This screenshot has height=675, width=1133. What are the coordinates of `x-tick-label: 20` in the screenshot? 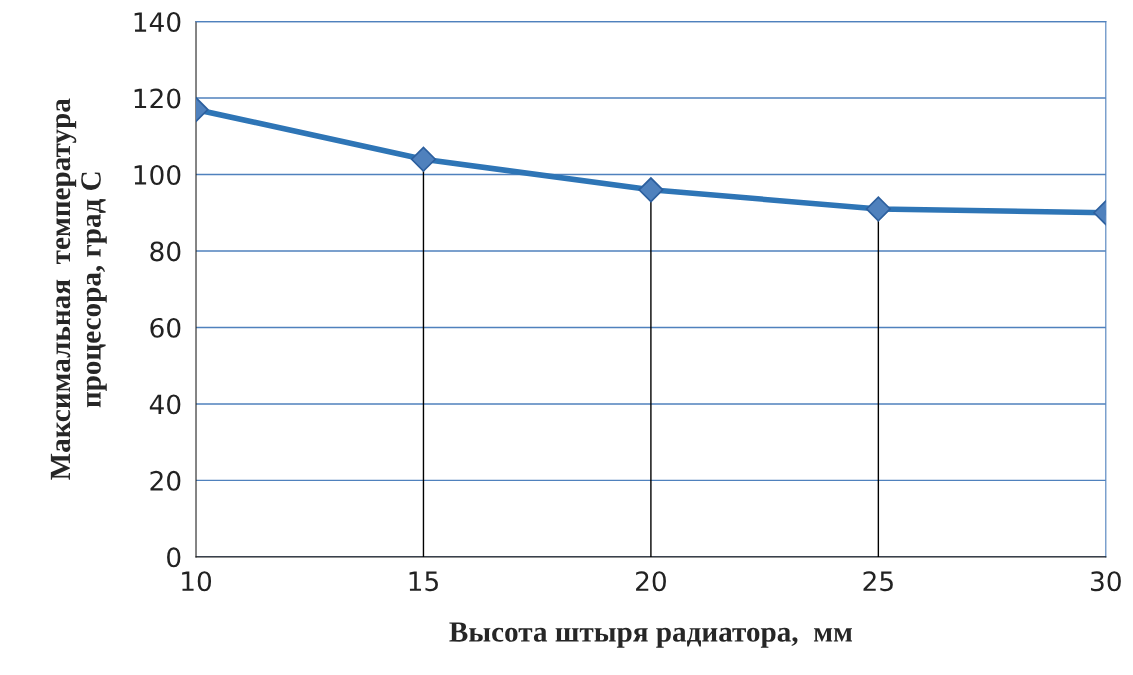 It's located at (651, 581).